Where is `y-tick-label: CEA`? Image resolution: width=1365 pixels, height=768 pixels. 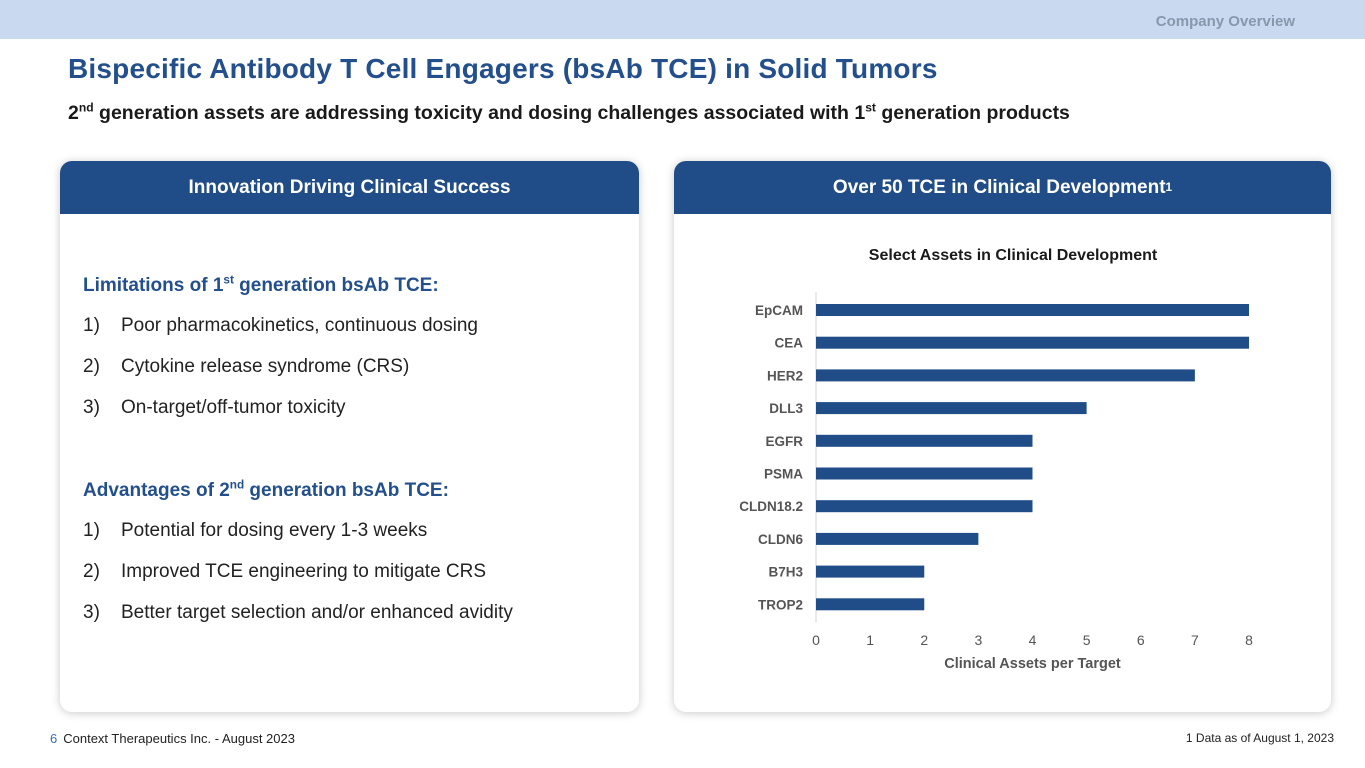 y-tick-label: CEA is located at coordinates (788, 343).